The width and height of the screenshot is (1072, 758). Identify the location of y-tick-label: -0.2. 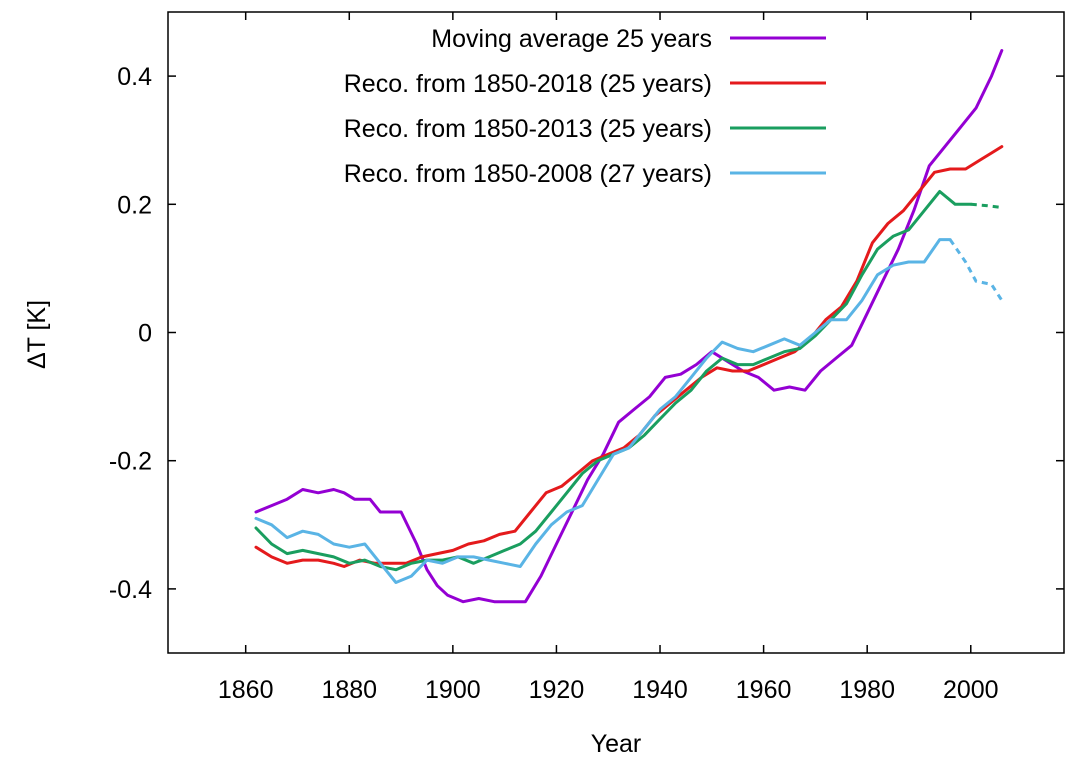
(130, 462).